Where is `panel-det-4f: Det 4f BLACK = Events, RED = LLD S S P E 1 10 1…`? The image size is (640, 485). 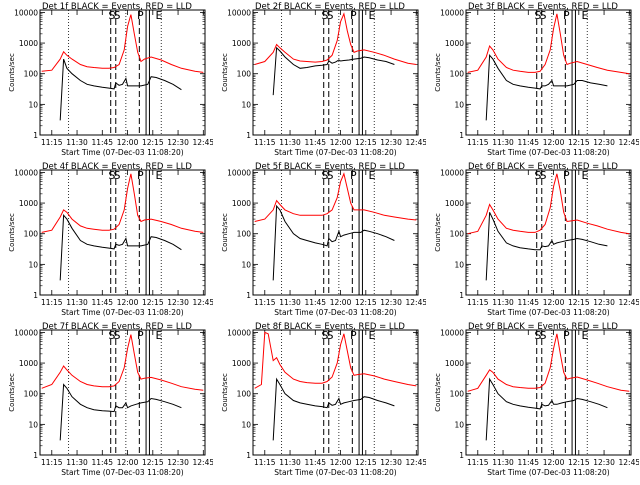 panel-det-4f: Det 4f BLACK = Events, RED = LLD S S P E 1 10 1… is located at coordinates (107, 240).